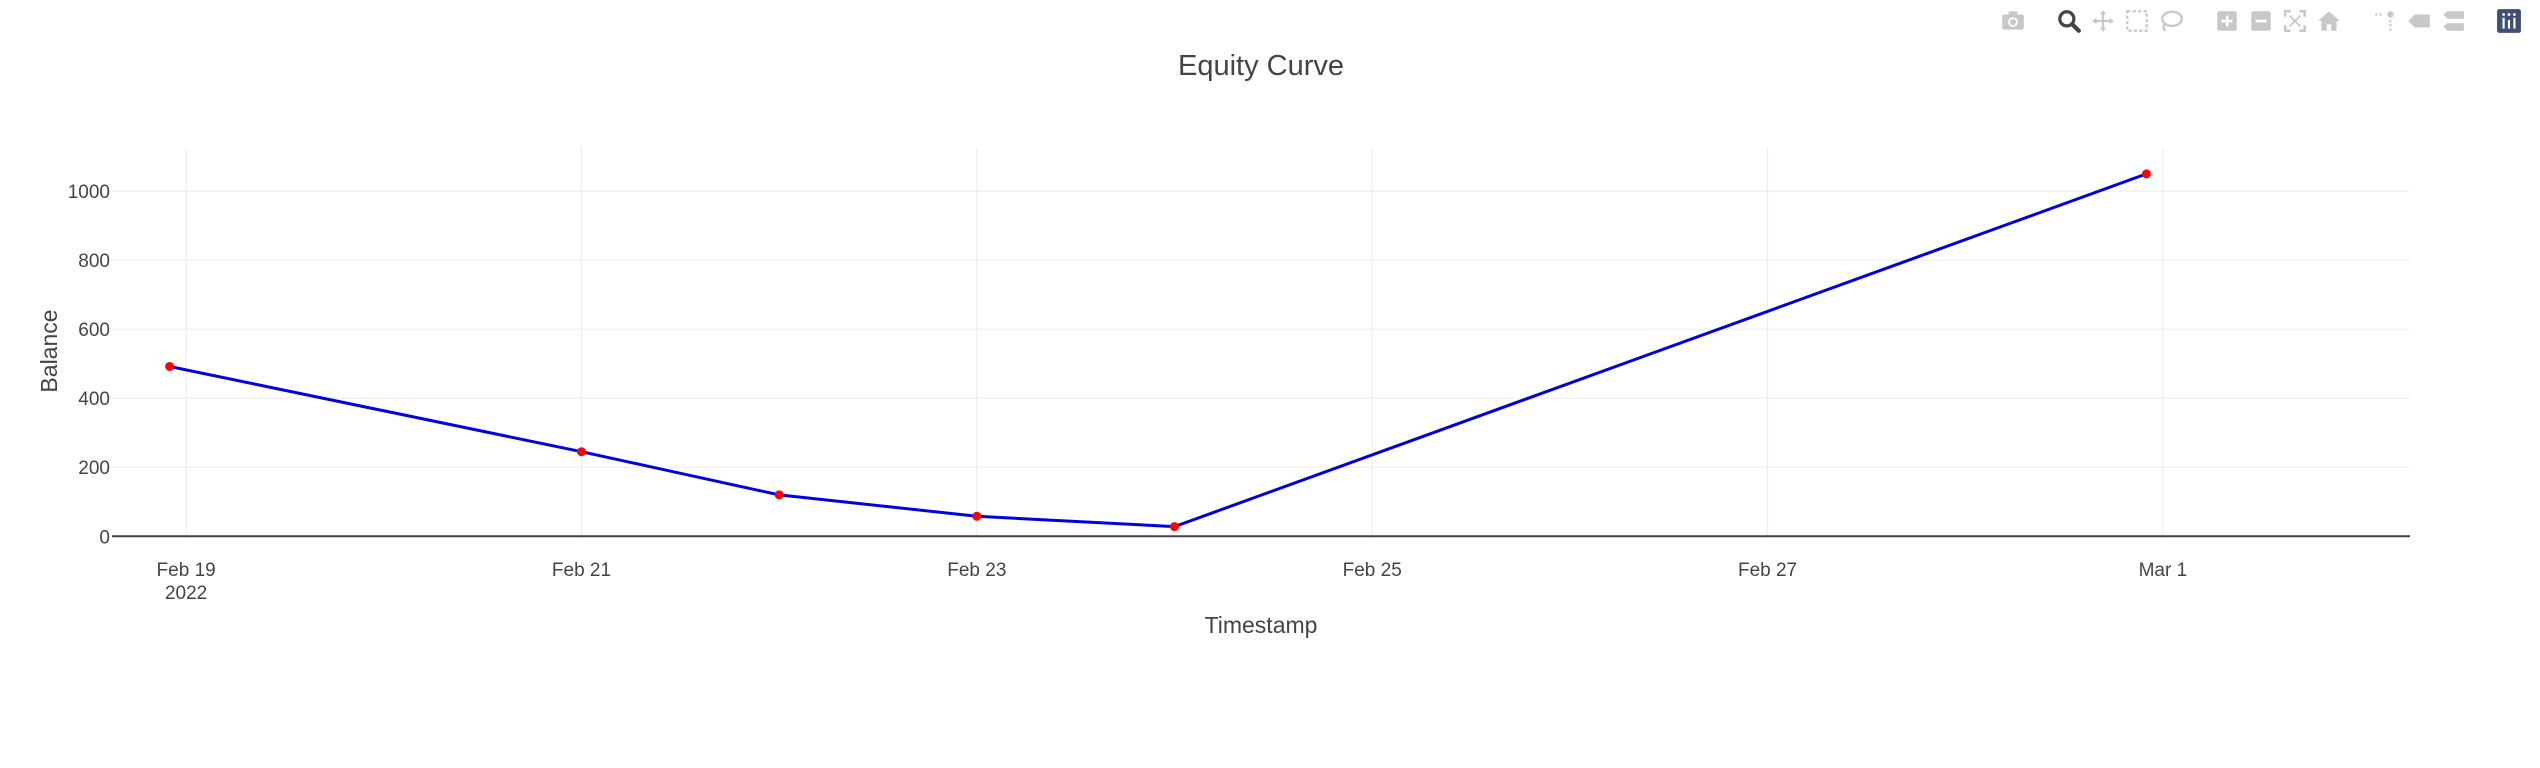  I want to click on zoom-in-icon, so click(2227, 21).